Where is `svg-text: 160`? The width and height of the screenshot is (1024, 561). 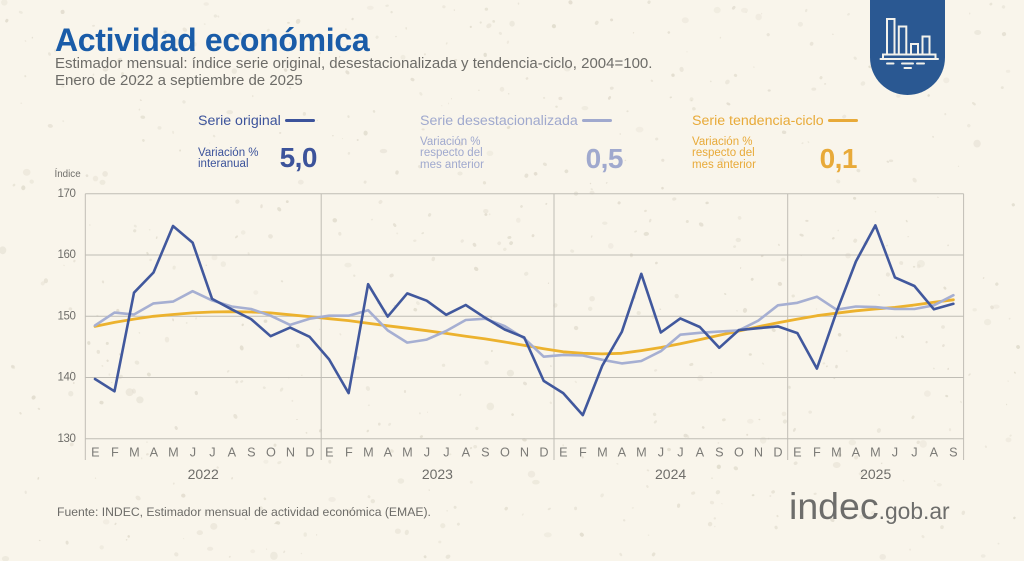
svg-text: 160 is located at coordinates (67, 255).